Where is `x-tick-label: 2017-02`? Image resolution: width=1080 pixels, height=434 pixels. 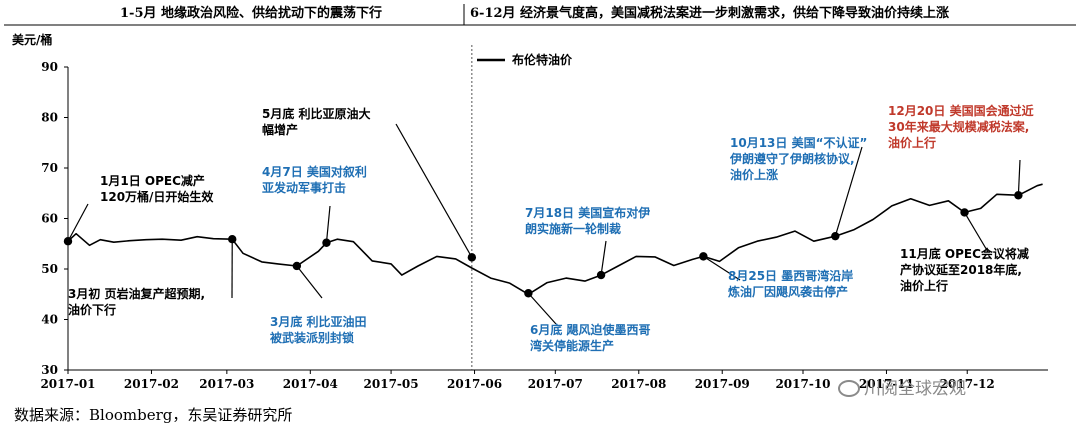 x-tick-label: 2017-02 is located at coordinates (151, 384).